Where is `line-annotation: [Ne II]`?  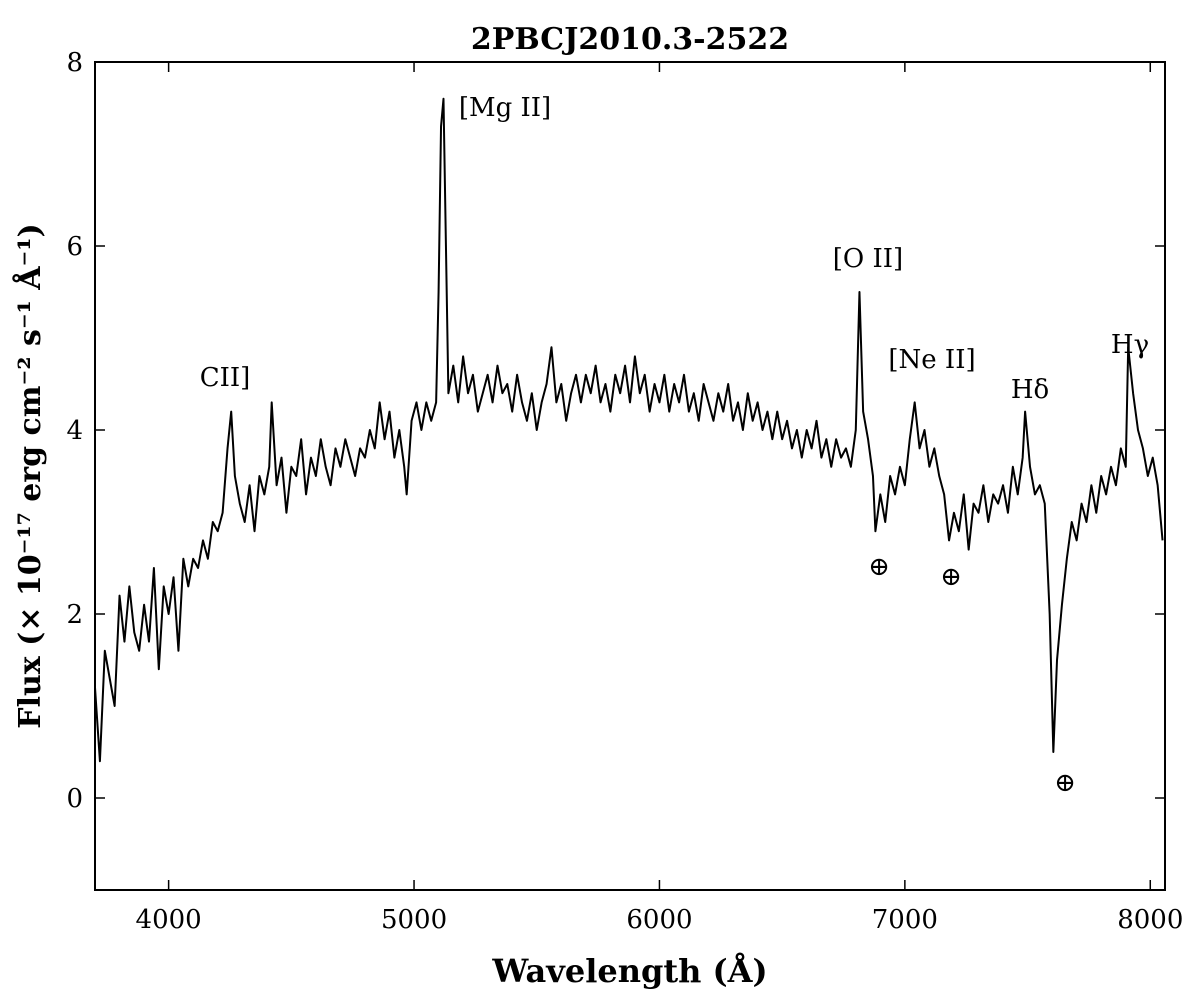 line-annotation: [Ne II] is located at coordinates (931, 360).